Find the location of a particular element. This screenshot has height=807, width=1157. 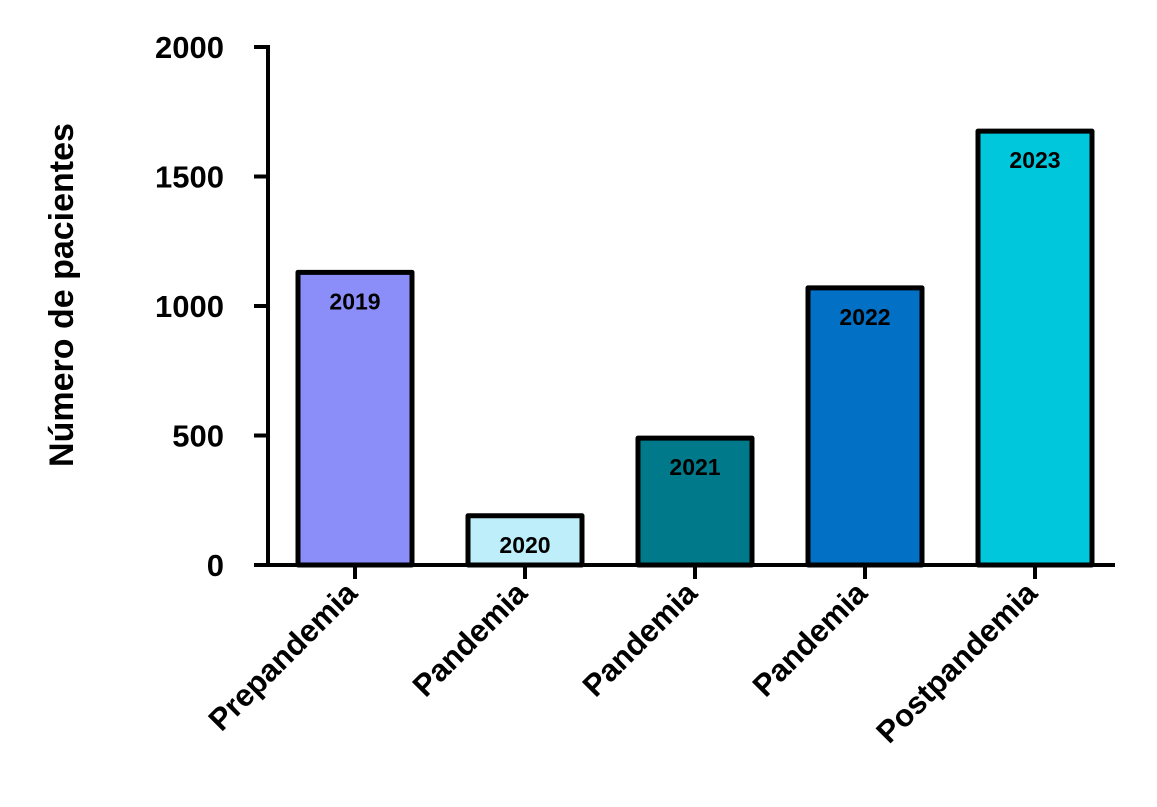

y-tick-label: 500 is located at coordinates (198, 436).